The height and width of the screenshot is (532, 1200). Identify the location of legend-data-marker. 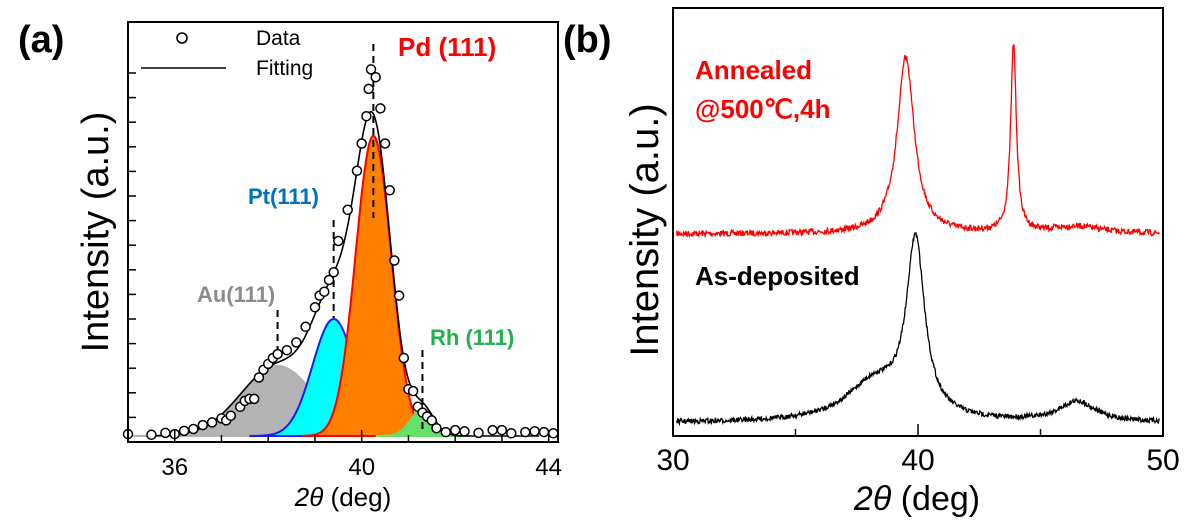
(182, 38).